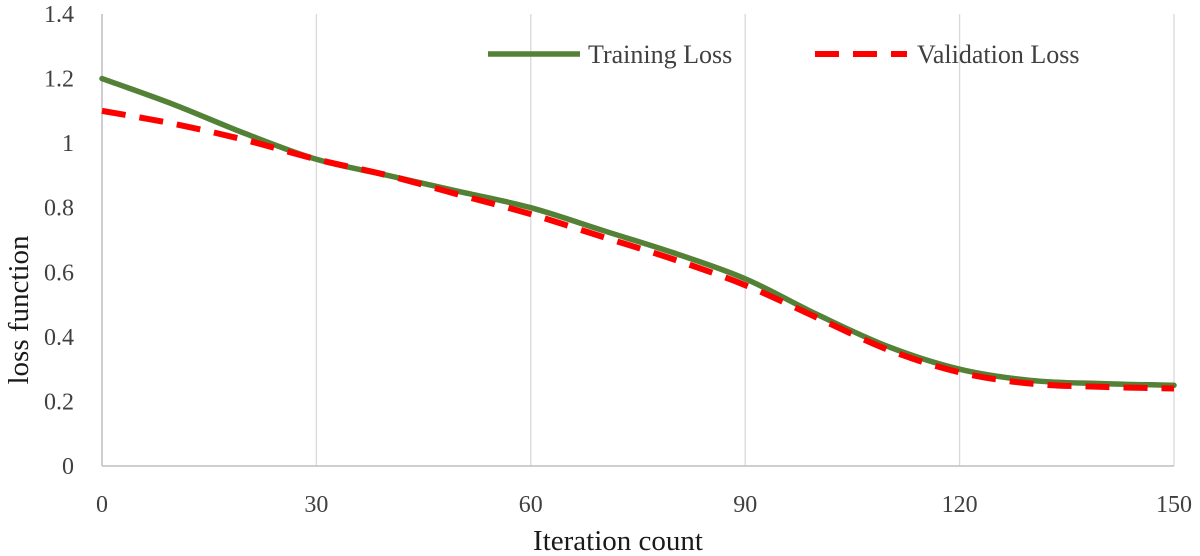 Image resolution: width=1200 pixels, height=556 pixels. I want to click on x-tick-label: 60, so click(531, 505).